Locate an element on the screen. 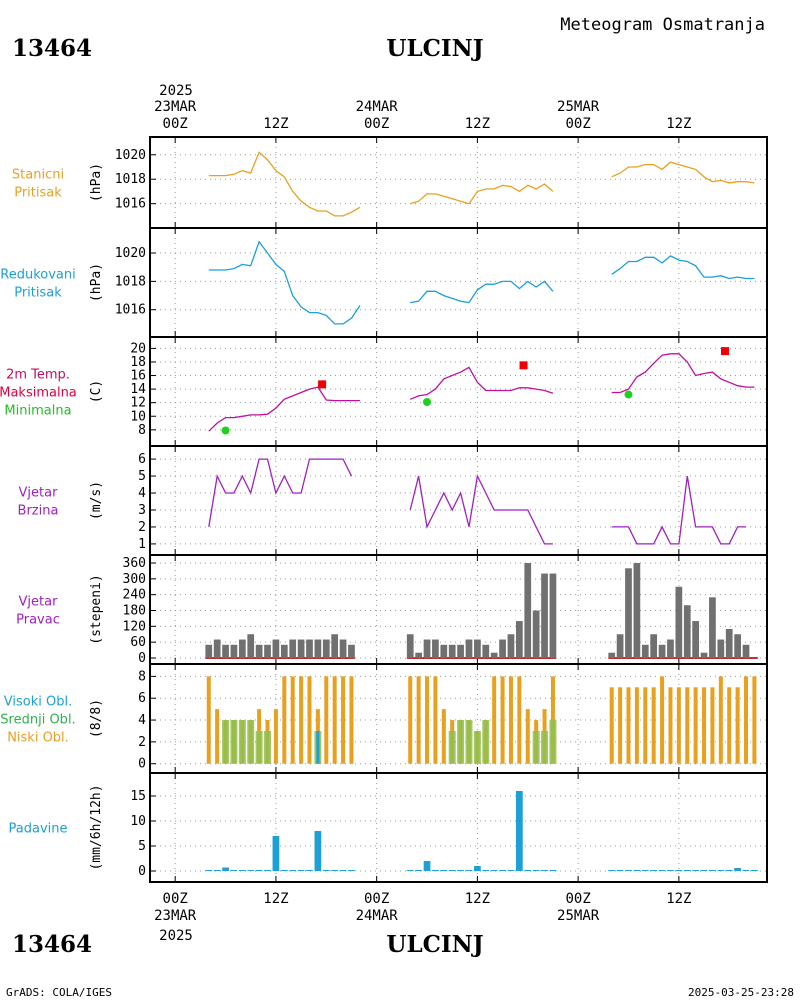 This screenshot has height=1000, width=800. ytick-label-p5-3: 180 is located at coordinates (134, 611).